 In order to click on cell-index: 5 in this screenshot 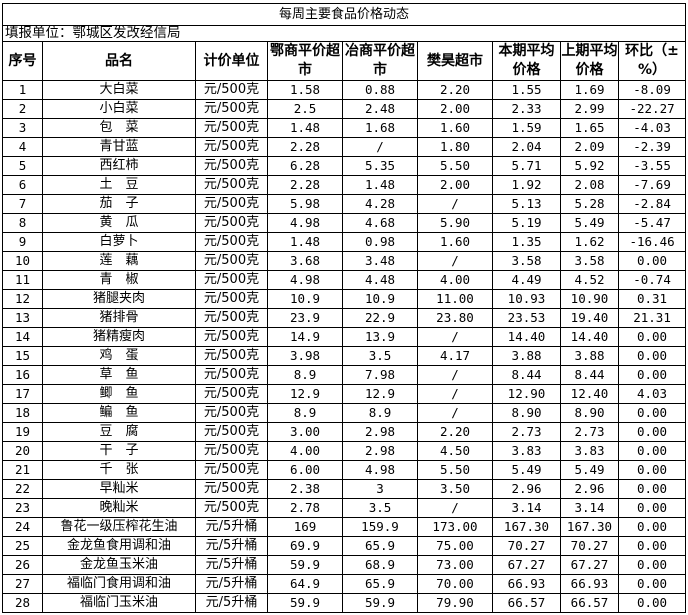, I will do `click(22, 166)`.